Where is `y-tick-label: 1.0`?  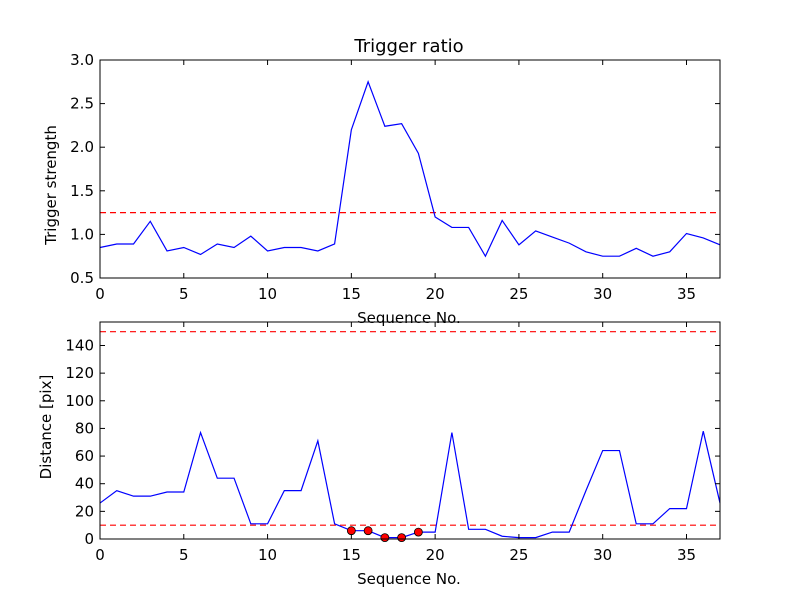
y-tick-label: 1.0 is located at coordinates (82, 234).